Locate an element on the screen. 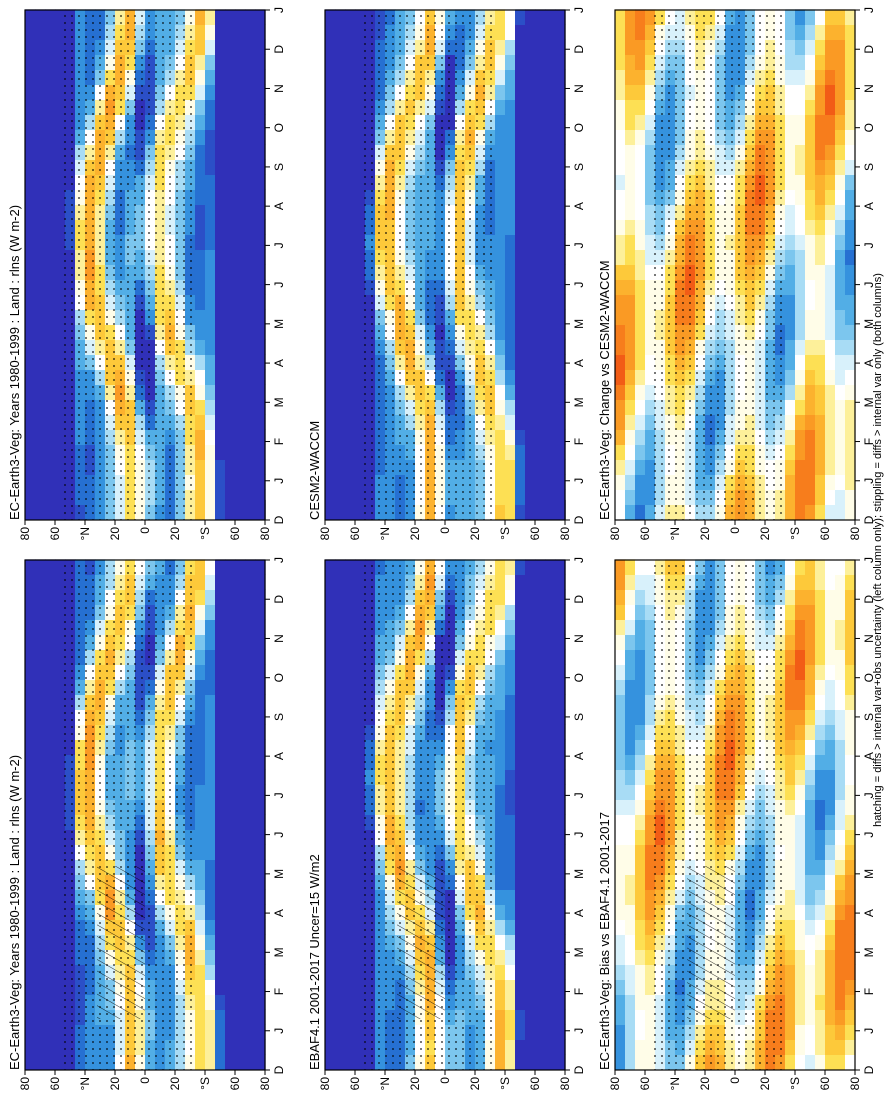 Image resolution: width=895 pixels, height=1100 pixels. x-tick-label: D is located at coordinates (279, 1069).